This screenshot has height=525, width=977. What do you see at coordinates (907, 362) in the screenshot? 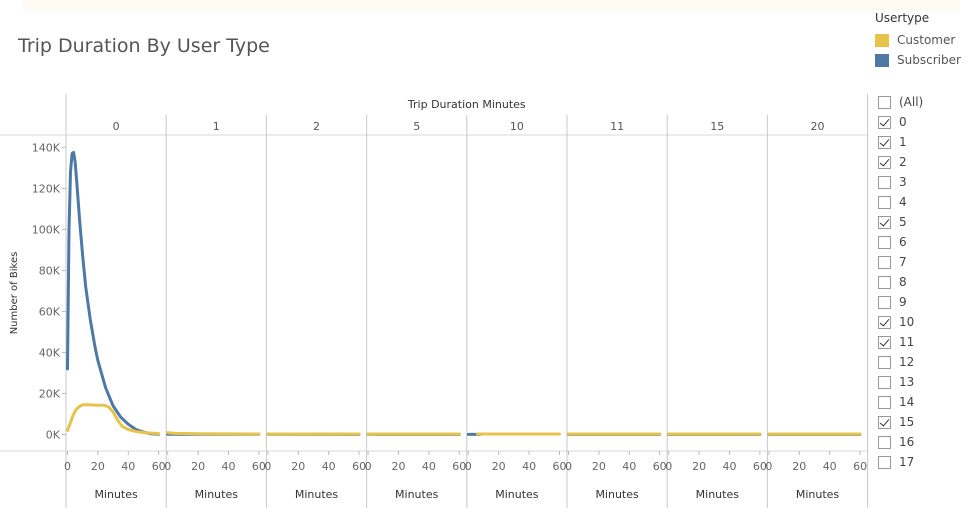
I see `filter-item-label: 12` at bounding box center [907, 362].